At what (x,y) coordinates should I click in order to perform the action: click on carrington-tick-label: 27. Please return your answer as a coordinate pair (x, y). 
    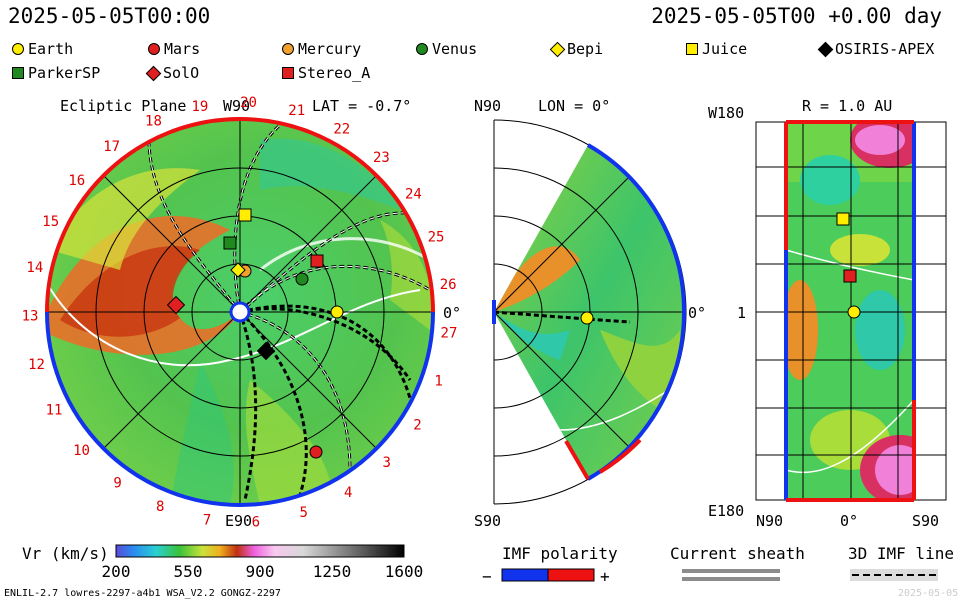
    Looking at the image, I should click on (449, 334).